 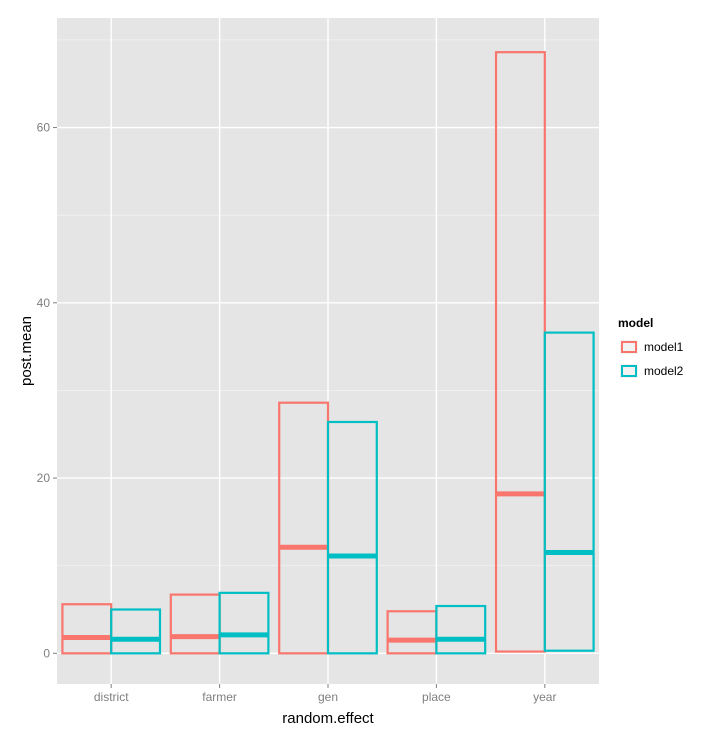 I want to click on crossbar-model2-farmer, so click(x=244, y=623).